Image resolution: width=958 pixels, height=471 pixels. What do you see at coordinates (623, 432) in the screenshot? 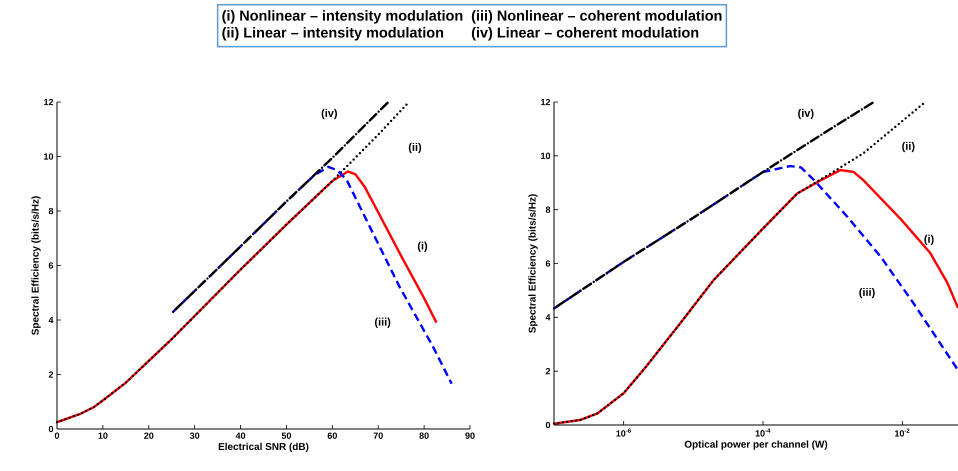
I see `x-tick-label: 10$^{-6}$` at bounding box center [623, 432].